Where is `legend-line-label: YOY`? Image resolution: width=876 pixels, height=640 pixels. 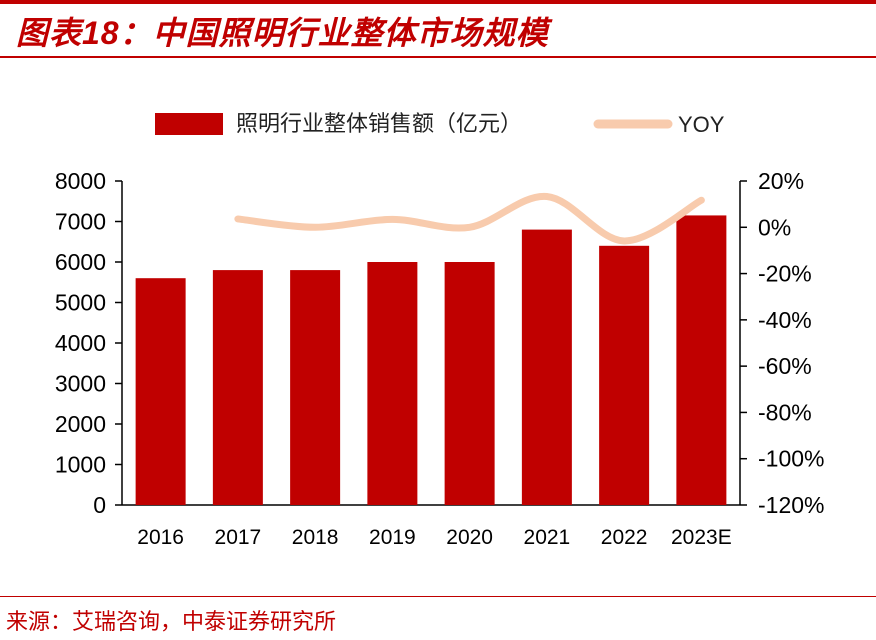
legend-line-label: YOY is located at coordinates (701, 124).